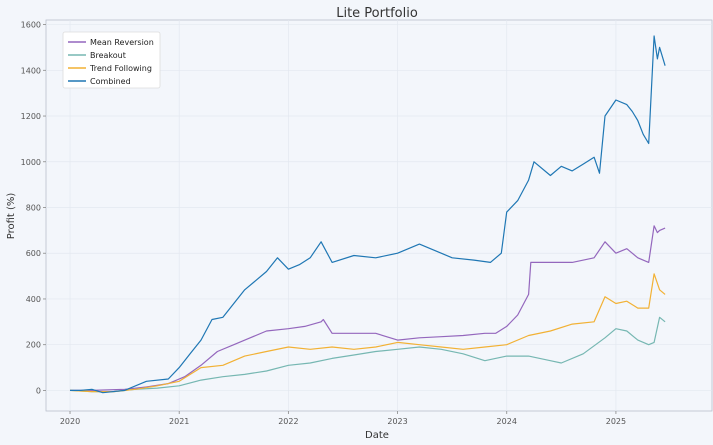  Describe the element at coordinates (377, 13) in the screenshot. I see `chart-title: Lite Portfolio` at that location.